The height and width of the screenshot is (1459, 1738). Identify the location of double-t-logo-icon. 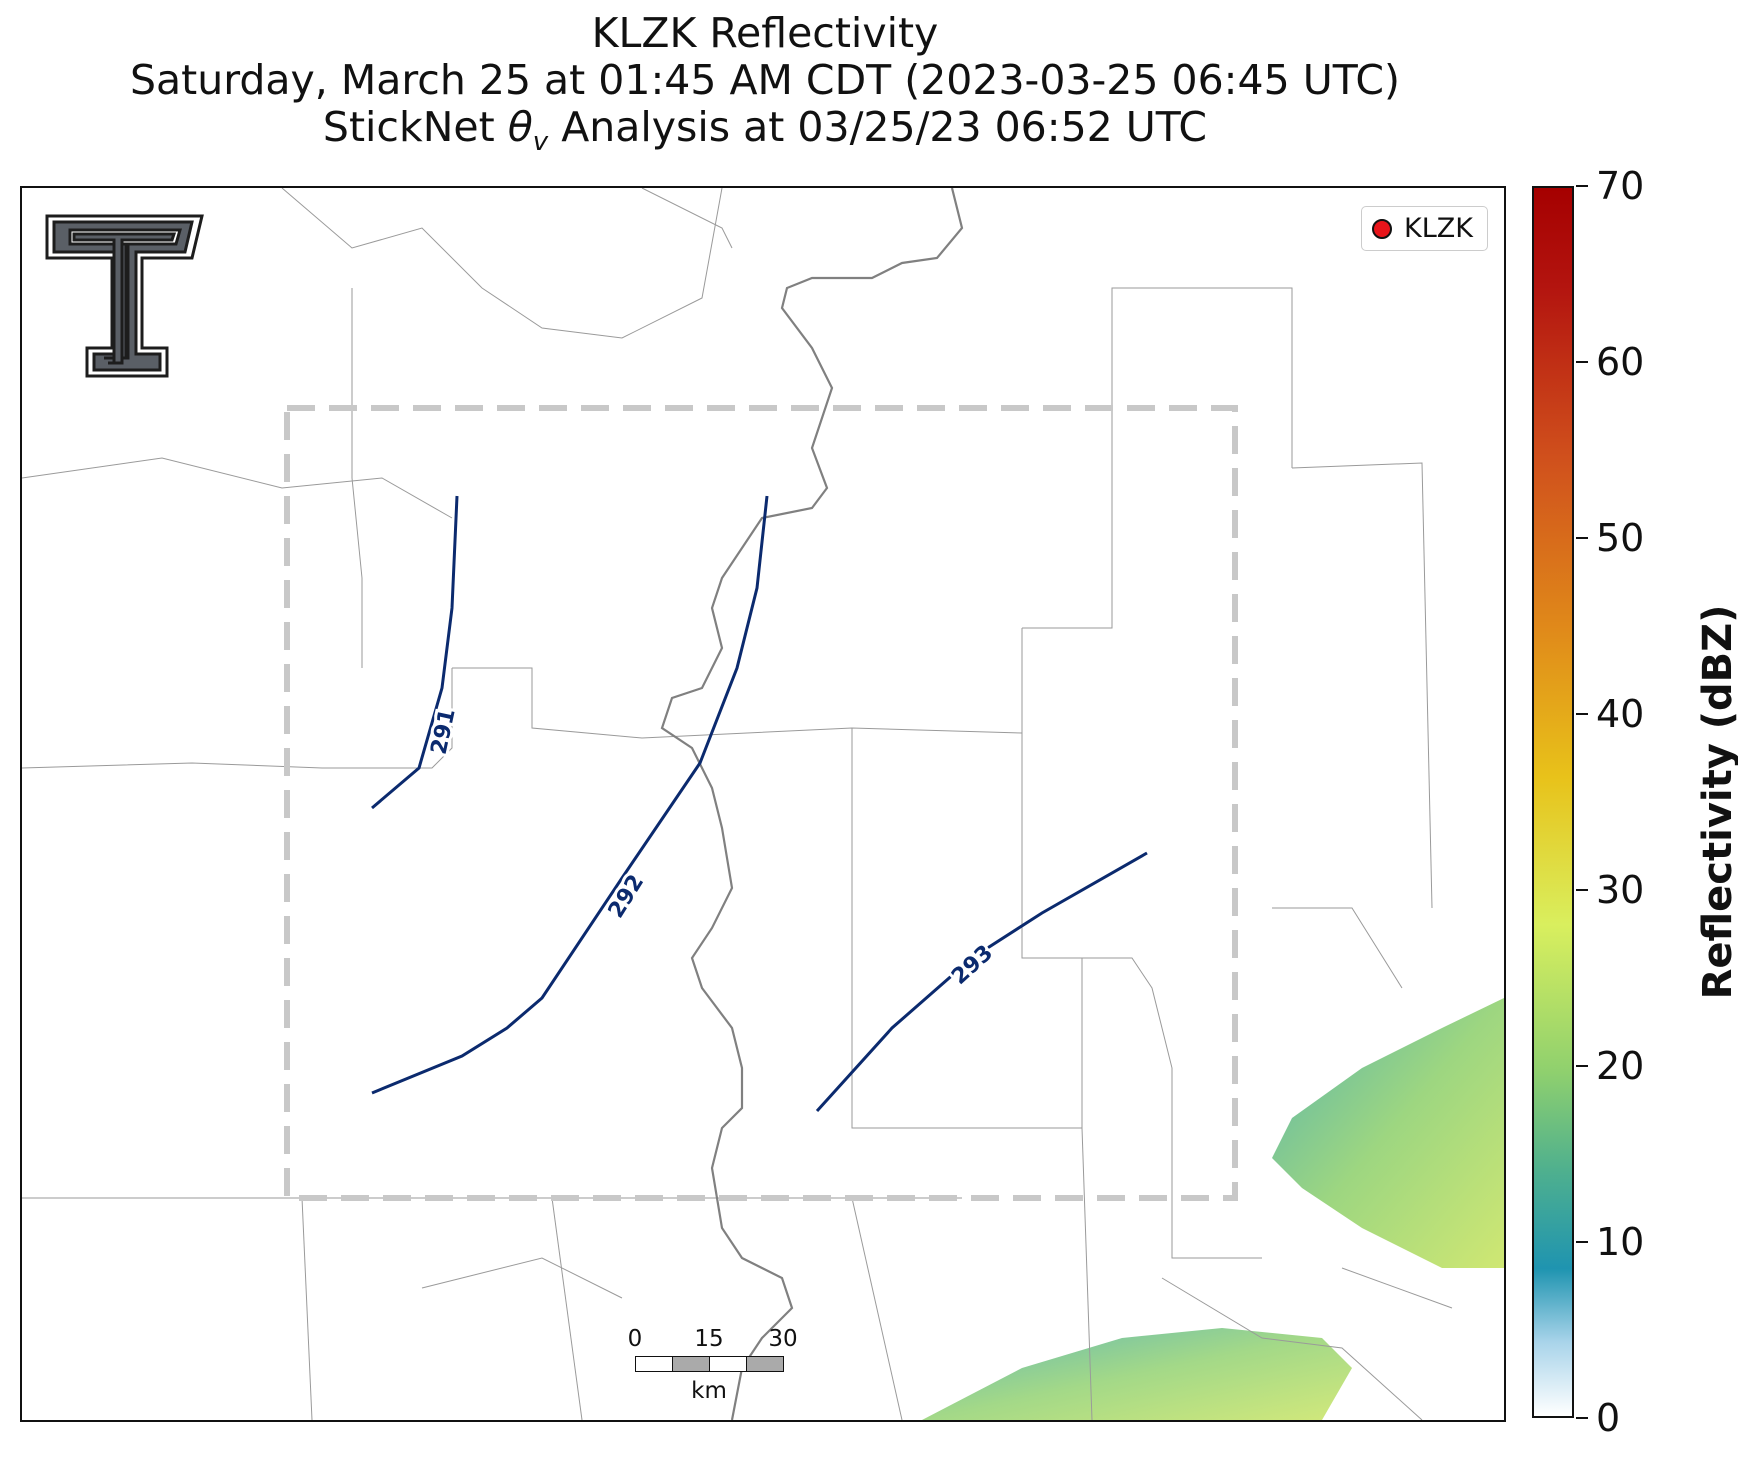
(124, 296).